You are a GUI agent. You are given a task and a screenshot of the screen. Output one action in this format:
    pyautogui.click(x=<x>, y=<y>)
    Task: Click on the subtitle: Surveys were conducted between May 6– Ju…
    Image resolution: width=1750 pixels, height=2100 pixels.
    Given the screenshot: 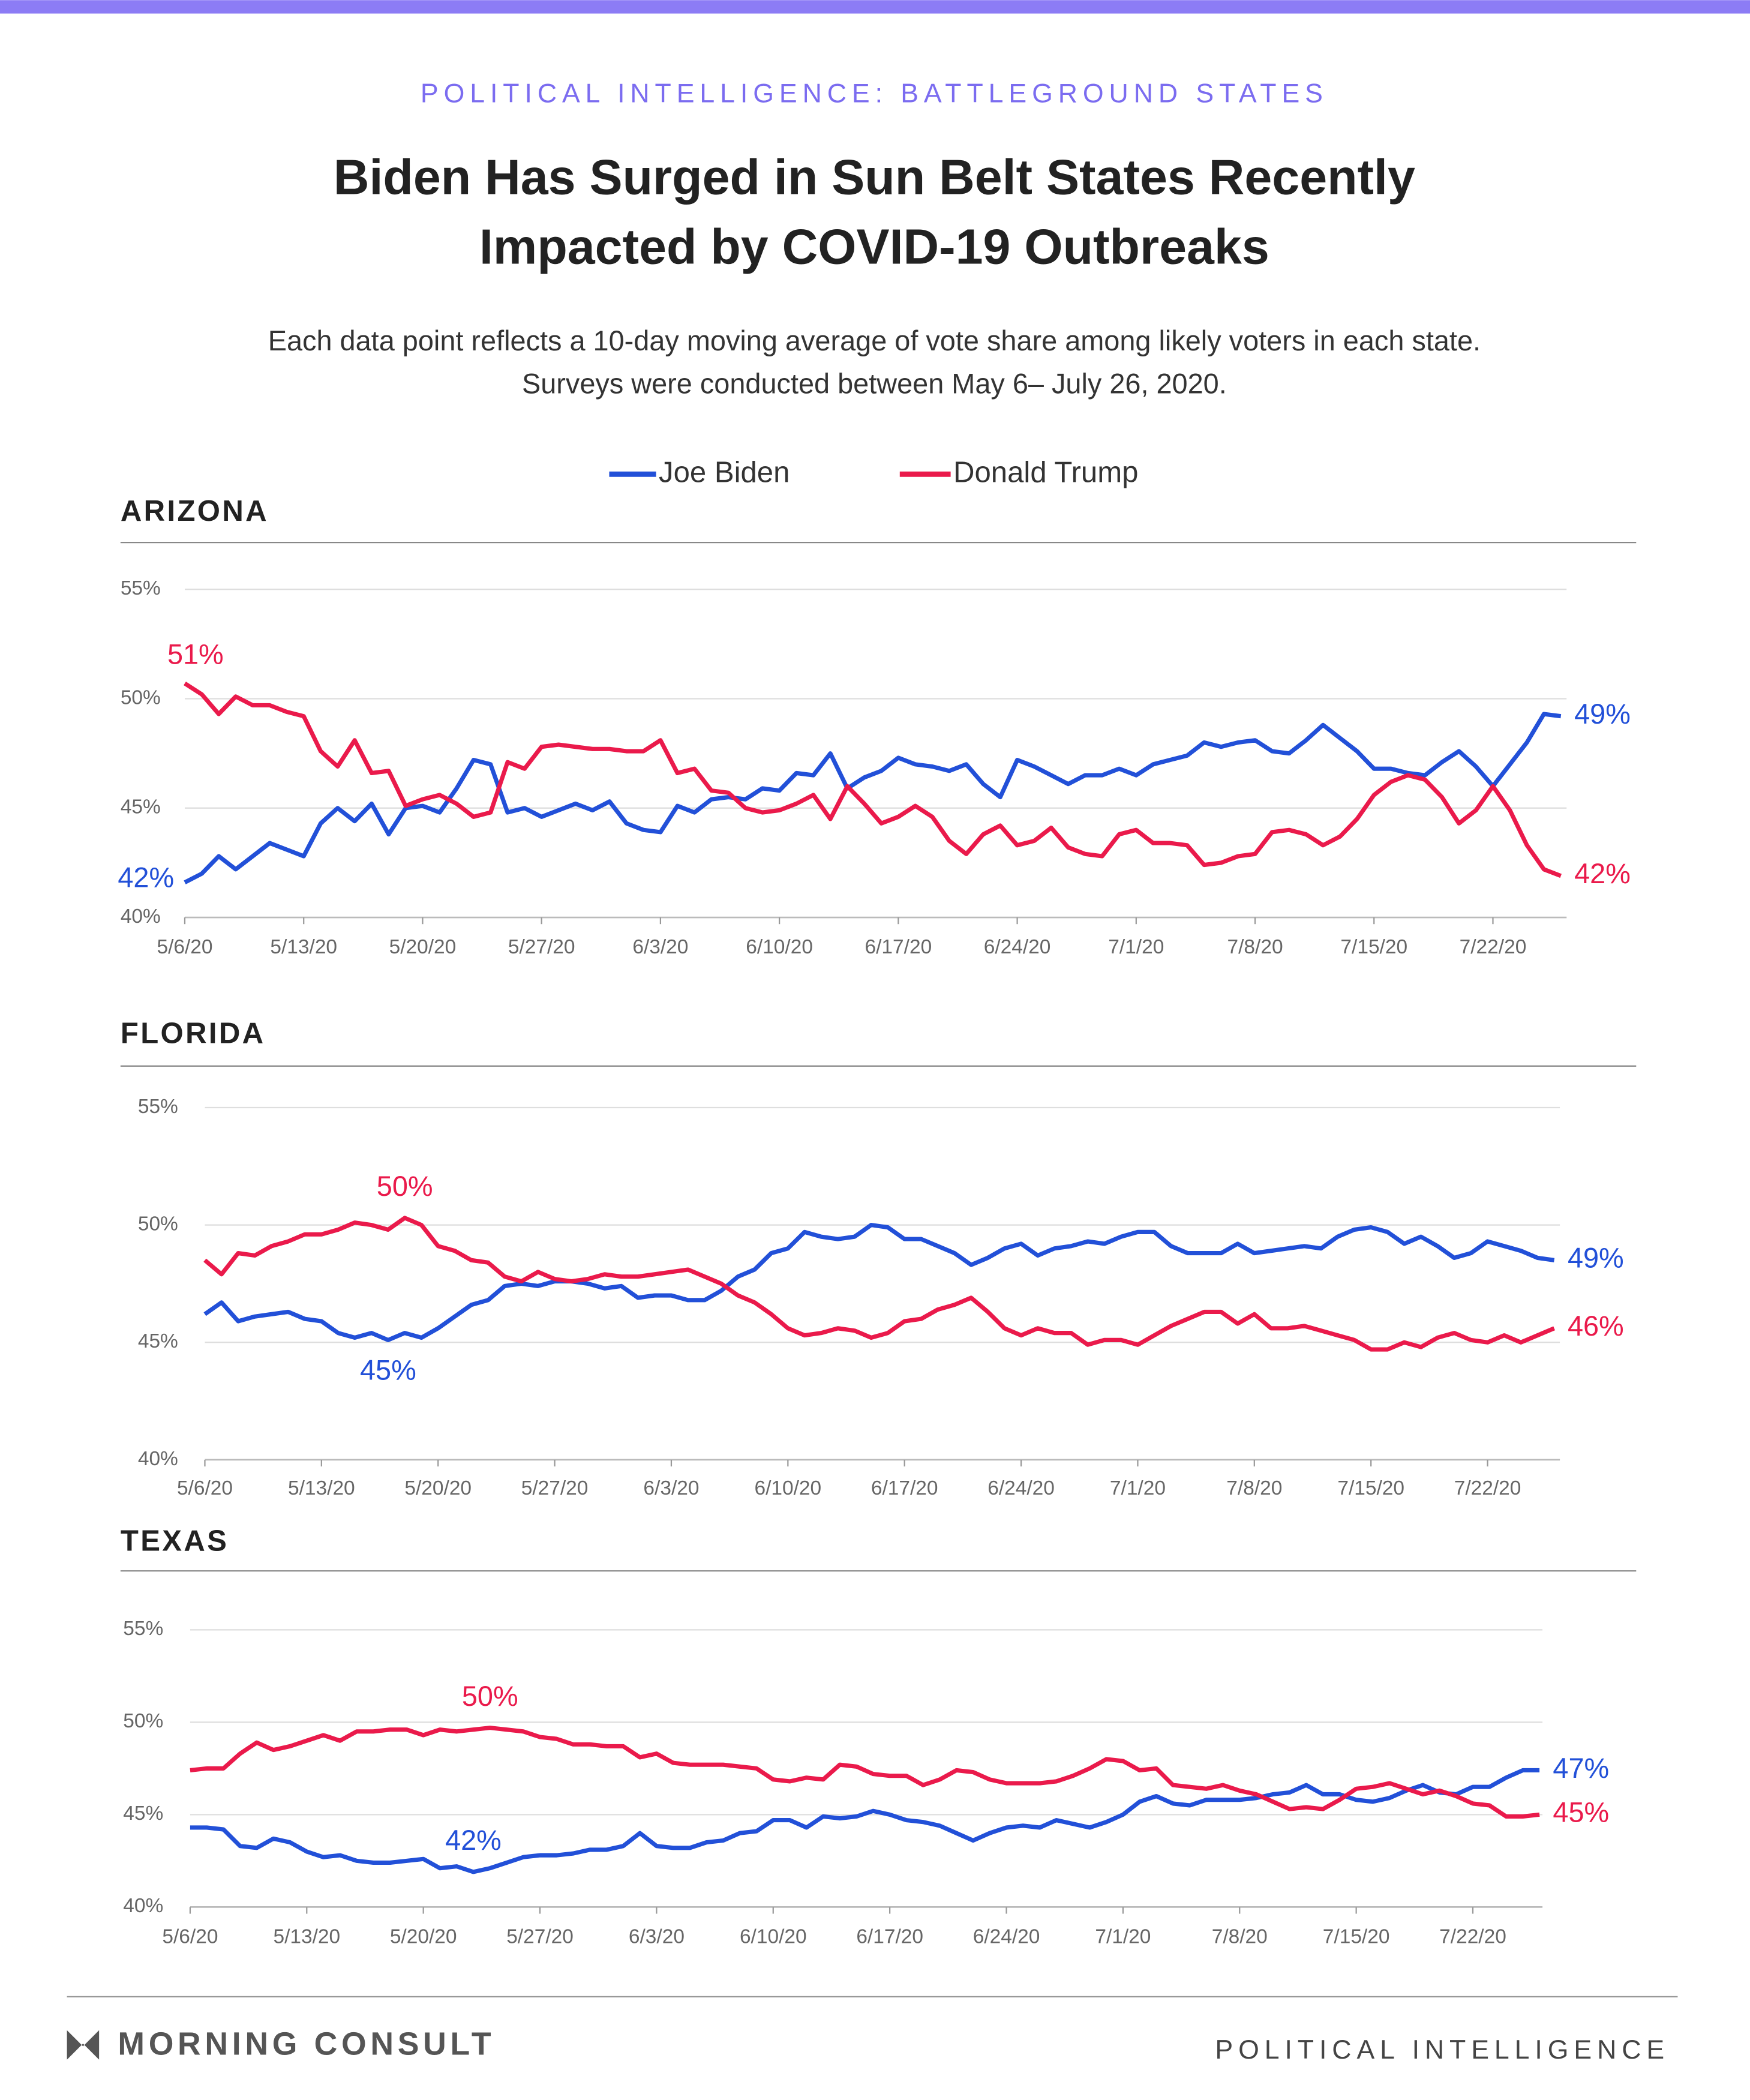 What is the action you would take?
    pyautogui.click(x=874, y=384)
    